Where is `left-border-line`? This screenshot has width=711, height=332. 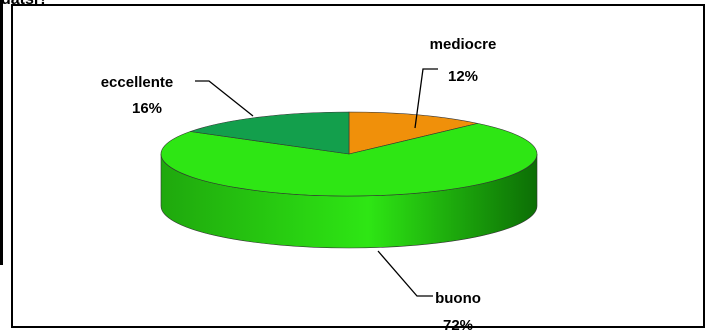 left-border-line is located at coordinates (1, 132).